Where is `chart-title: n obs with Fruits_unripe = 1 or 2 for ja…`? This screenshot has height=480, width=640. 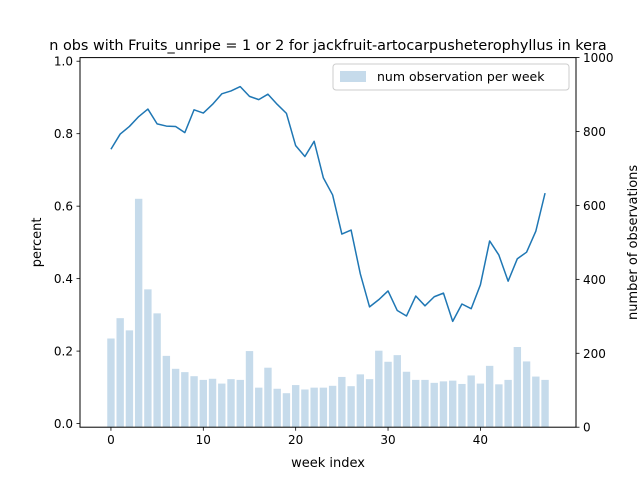 chart-title: n obs with Fruits_unripe = 1 or 2 for ja… is located at coordinates (327, 46).